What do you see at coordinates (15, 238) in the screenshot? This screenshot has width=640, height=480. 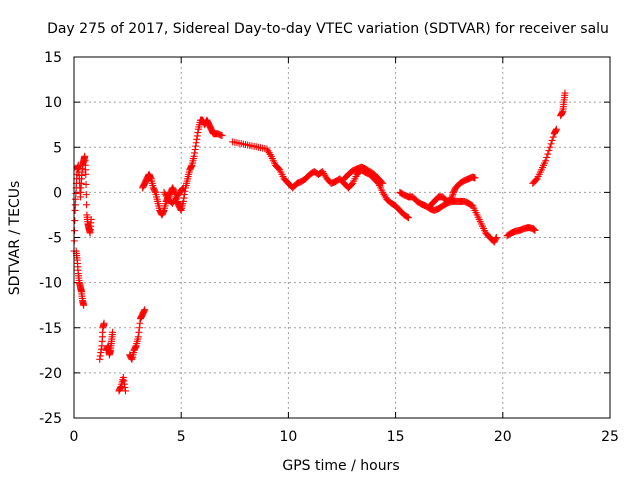 I see `y-axis-label: SDTVAR / TECUs` at bounding box center [15, 238].